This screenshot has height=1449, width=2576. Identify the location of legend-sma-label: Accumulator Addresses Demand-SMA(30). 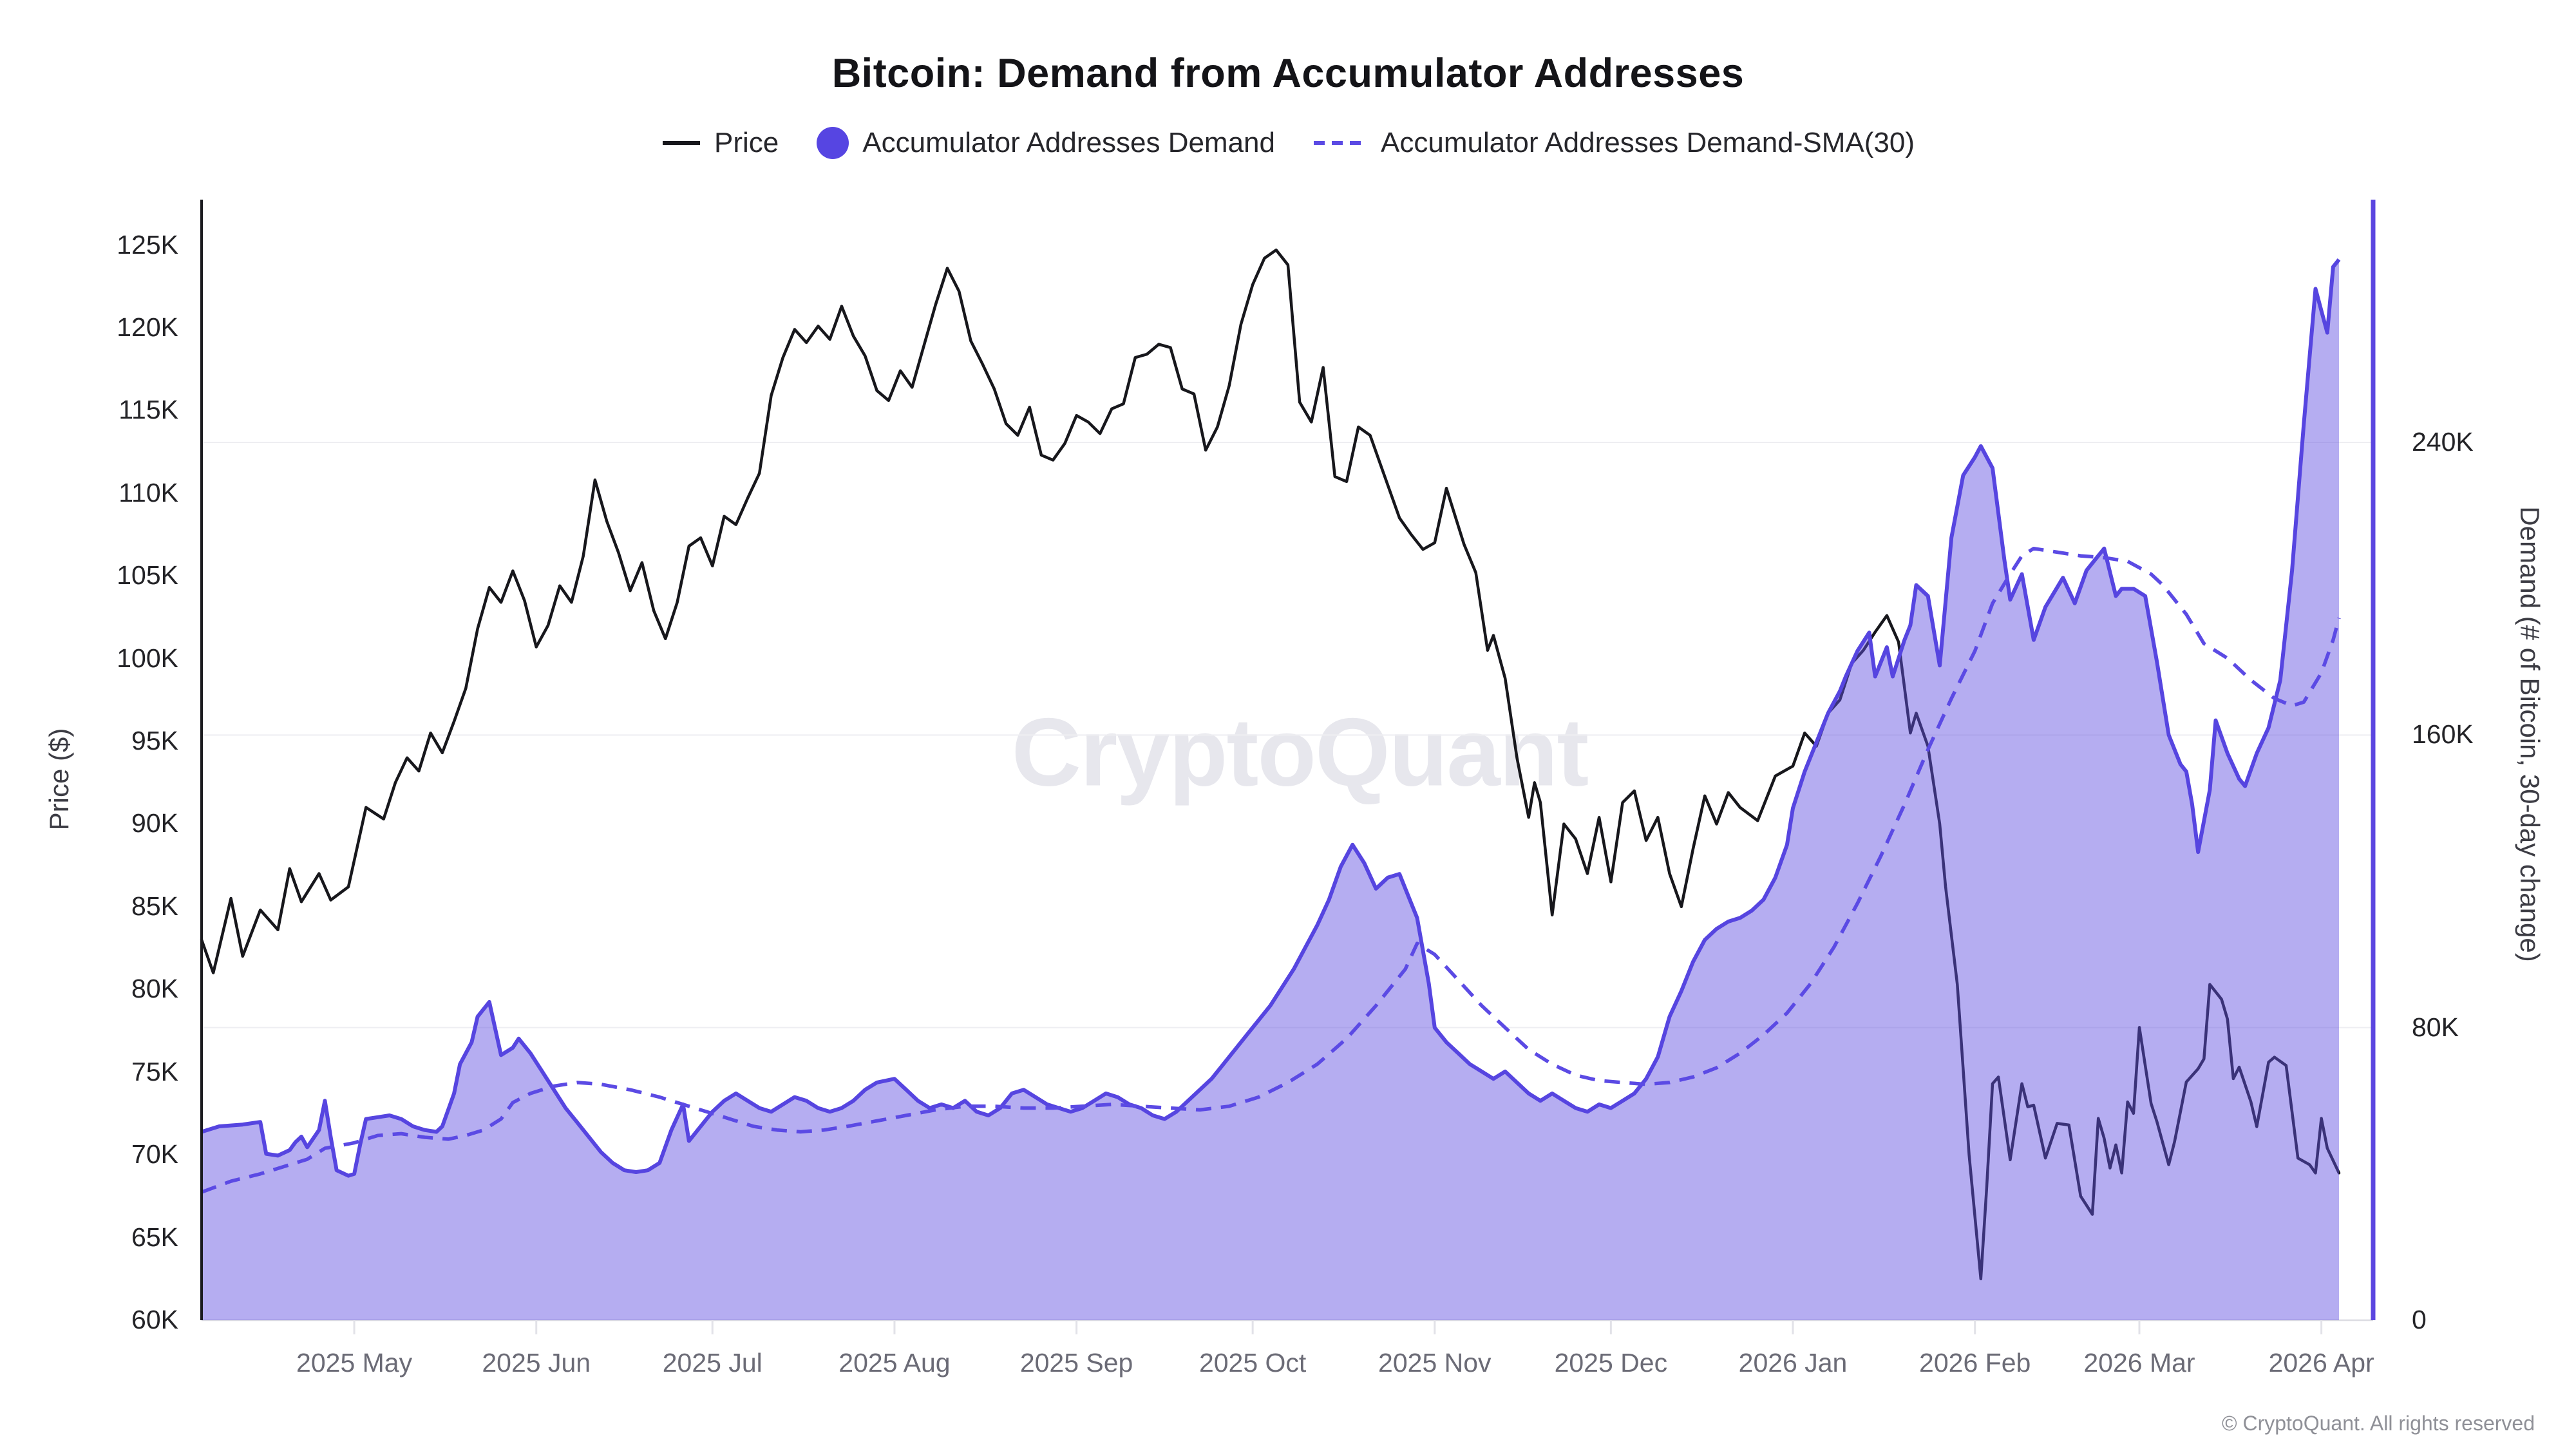
(1648, 143).